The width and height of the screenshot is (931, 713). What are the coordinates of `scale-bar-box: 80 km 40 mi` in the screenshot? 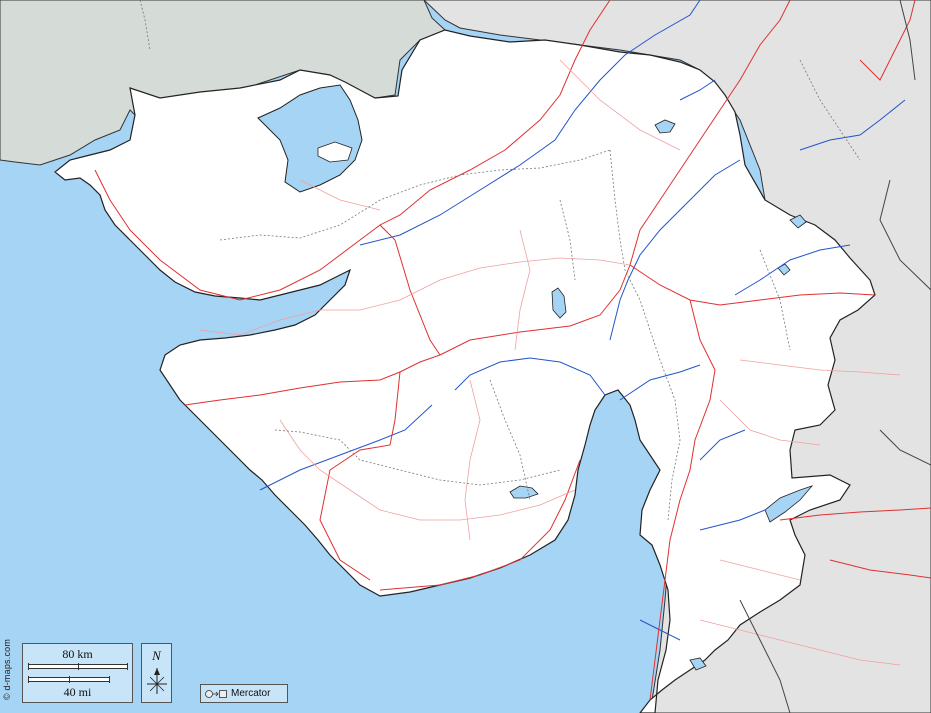 It's located at (77, 673).